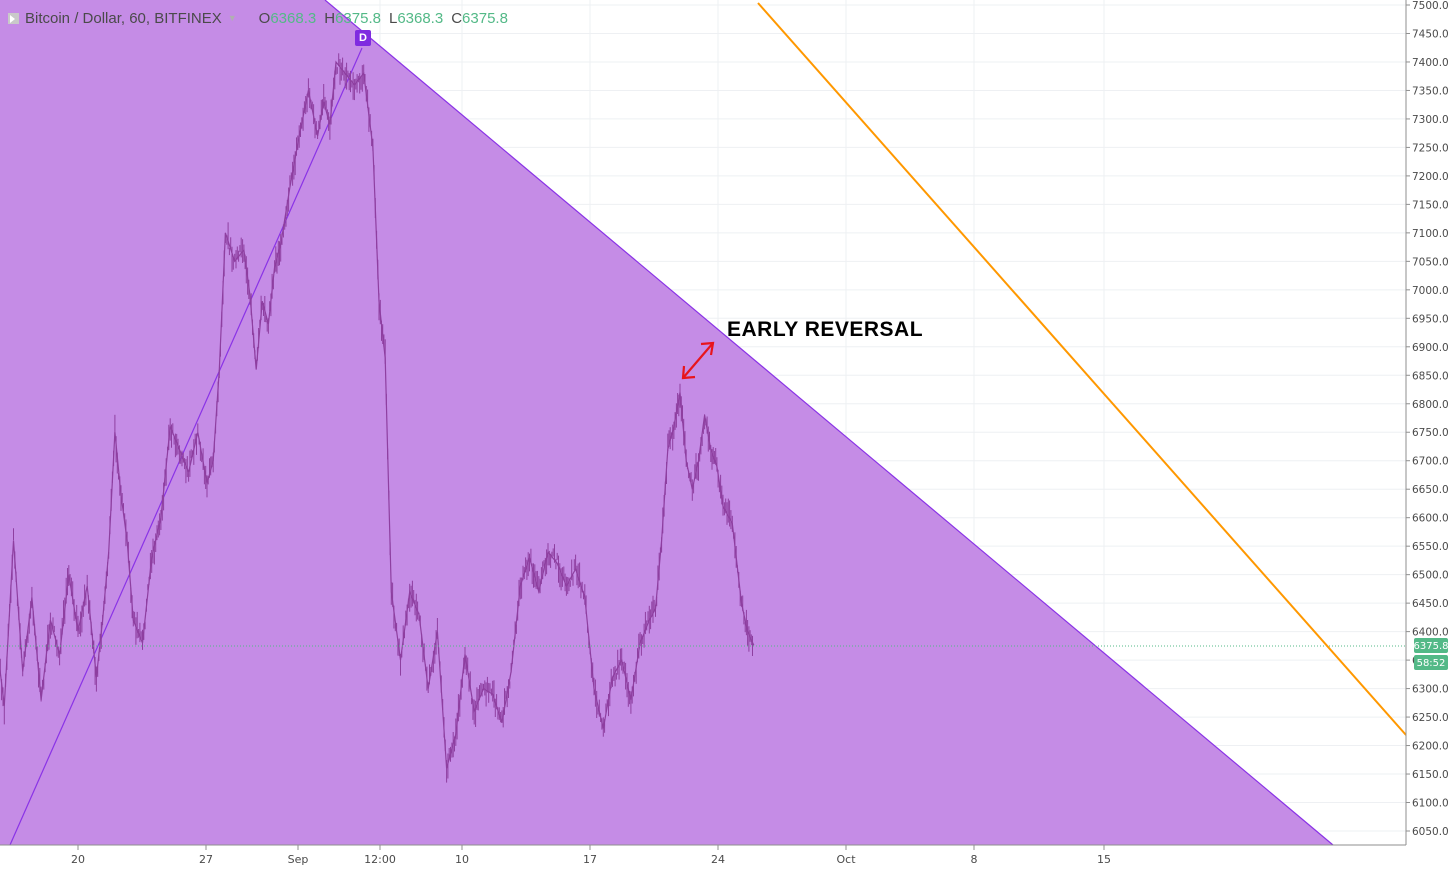  Describe the element at coordinates (1430, 319) in the screenshot. I see `price-tick-label: 6950.0` at that location.